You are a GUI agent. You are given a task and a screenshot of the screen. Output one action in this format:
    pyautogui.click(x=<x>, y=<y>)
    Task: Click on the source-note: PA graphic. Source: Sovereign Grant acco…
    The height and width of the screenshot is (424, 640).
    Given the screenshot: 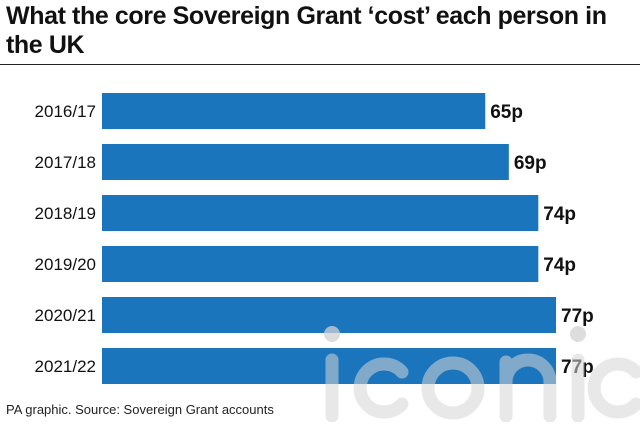 What is the action you would take?
    pyautogui.click(x=140, y=409)
    